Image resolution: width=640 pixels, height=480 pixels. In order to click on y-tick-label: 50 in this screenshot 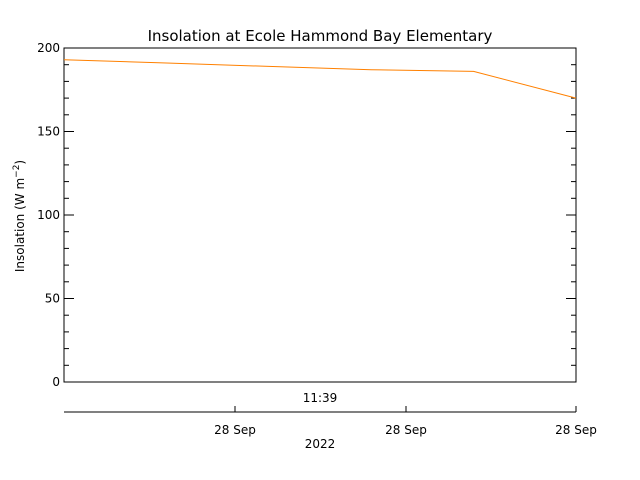, I will do `click(52, 299)`.